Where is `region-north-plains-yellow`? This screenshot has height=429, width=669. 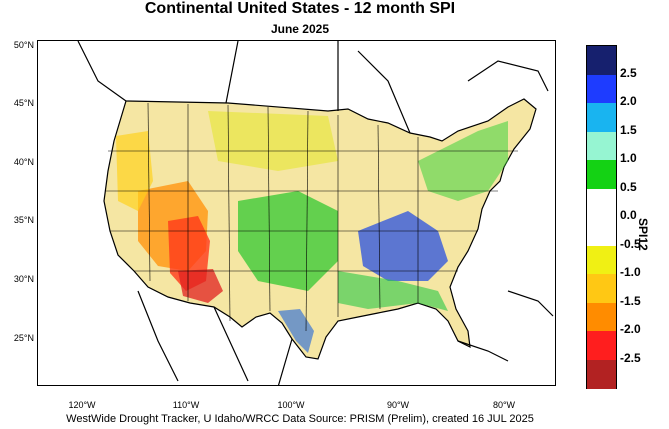 region-north-plains-yellow is located at coordinates (273, 141).